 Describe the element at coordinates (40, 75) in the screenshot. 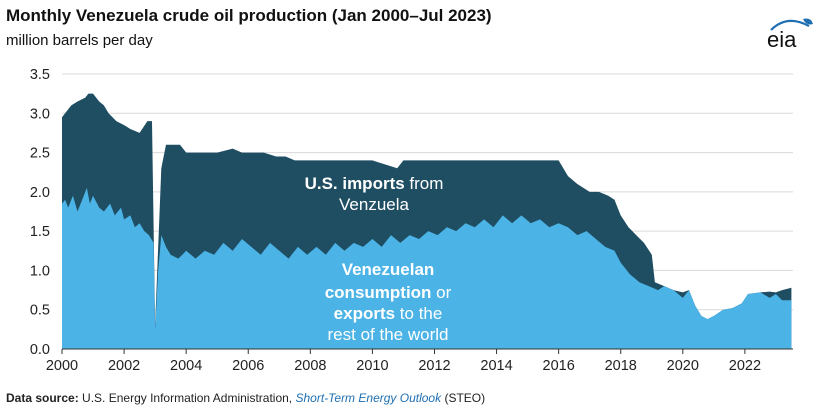

I see `y-tick-label: 3.5` at that location.